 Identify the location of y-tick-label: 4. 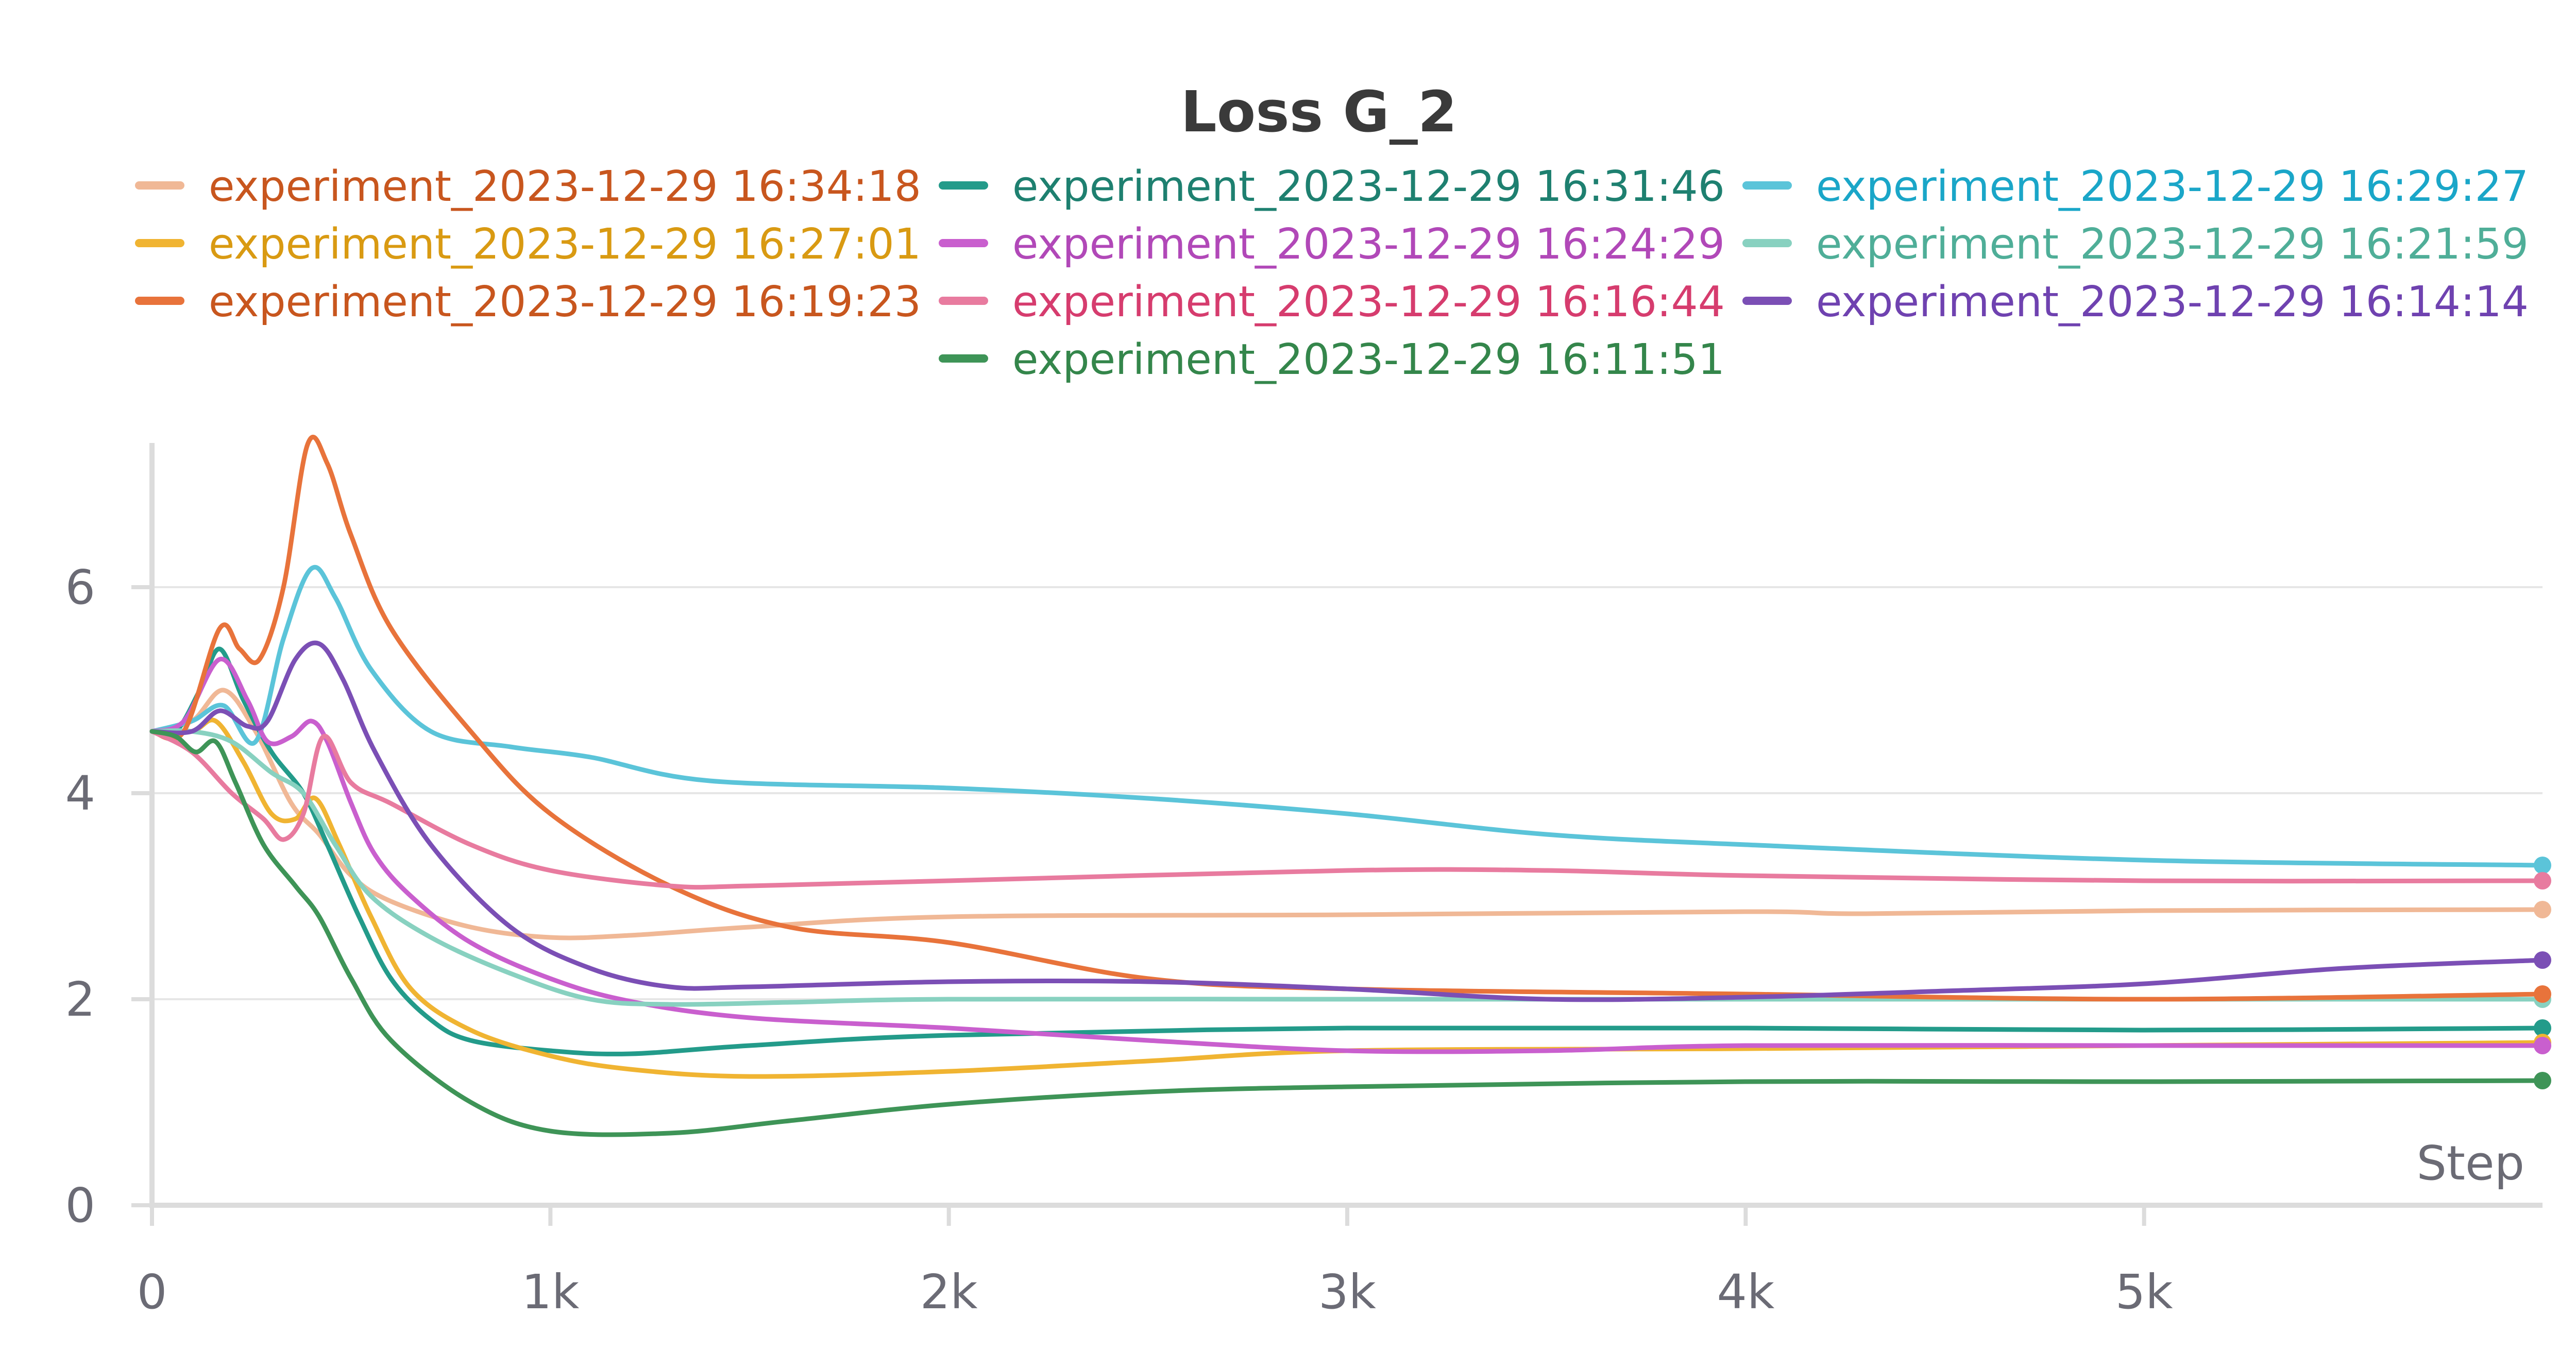
(80, 793).